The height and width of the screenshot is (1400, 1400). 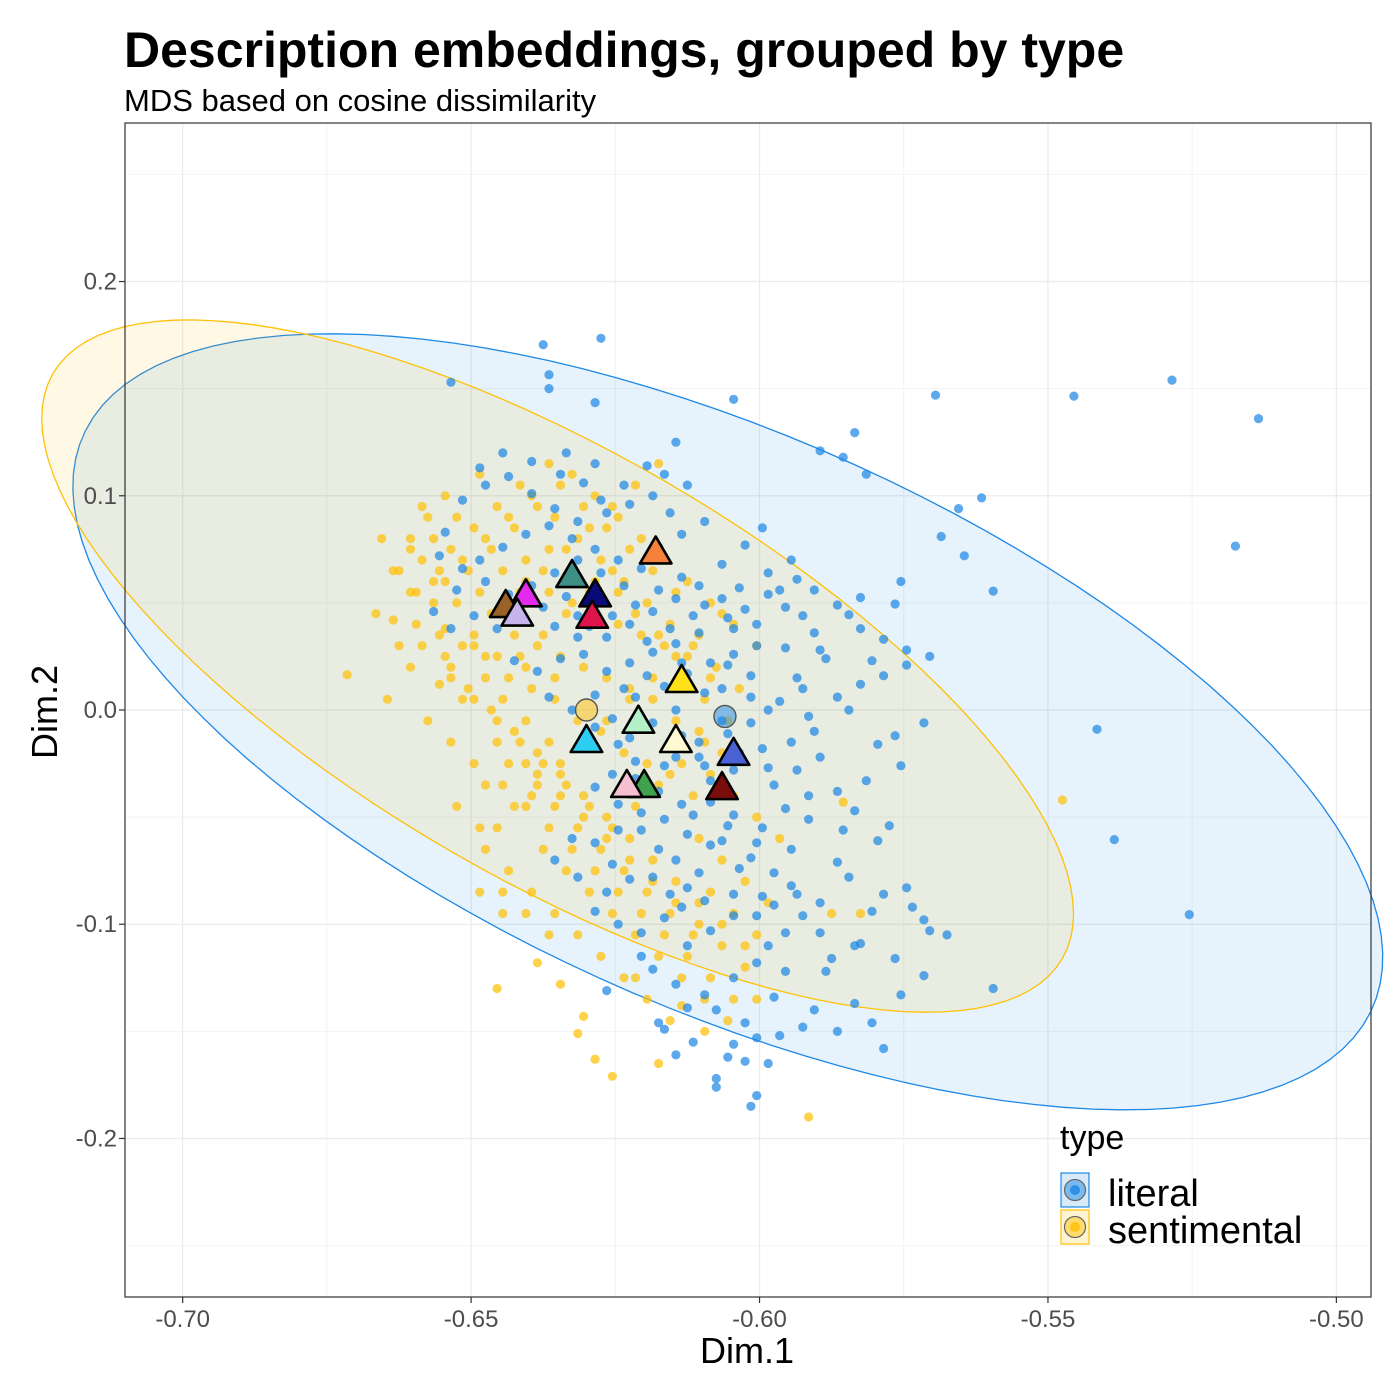 I want to click on literal-centroid, so click(x=725, y=716).